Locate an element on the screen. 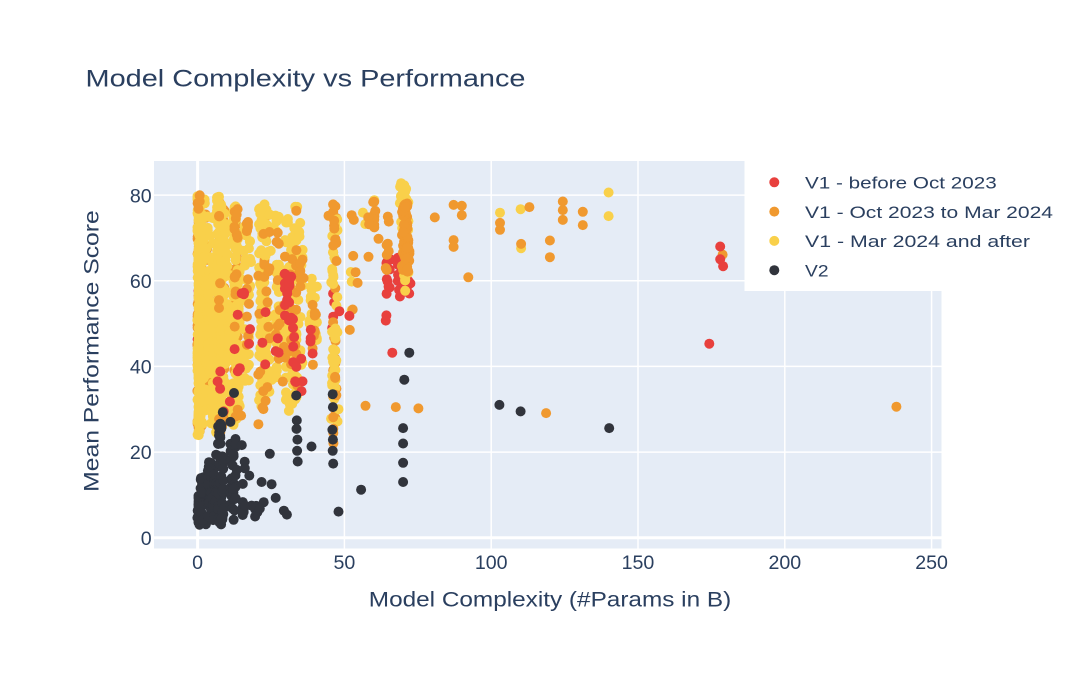 The image size is (1080, 681). svg-text:Model Complexity vs Performanc: Model Complexity vs Performance is located at coordinates (306, 78).